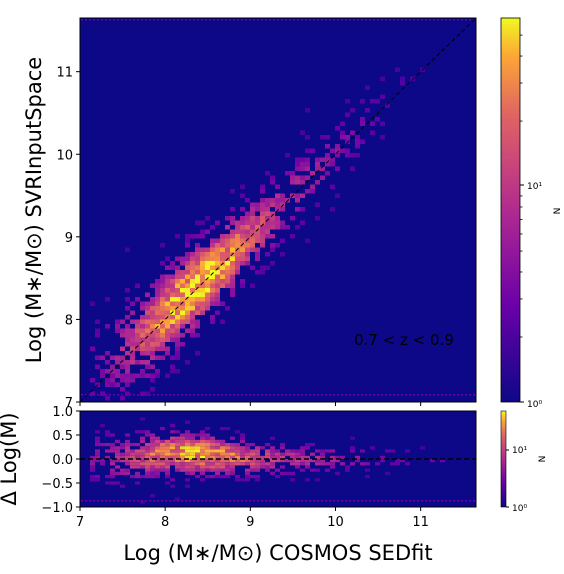 Image resolution: width=564 pixels, height=574 pixels. Describe the element at coordinates (503, 459) in the screenshot. I see `residual-colorbar-gradient` at that location.